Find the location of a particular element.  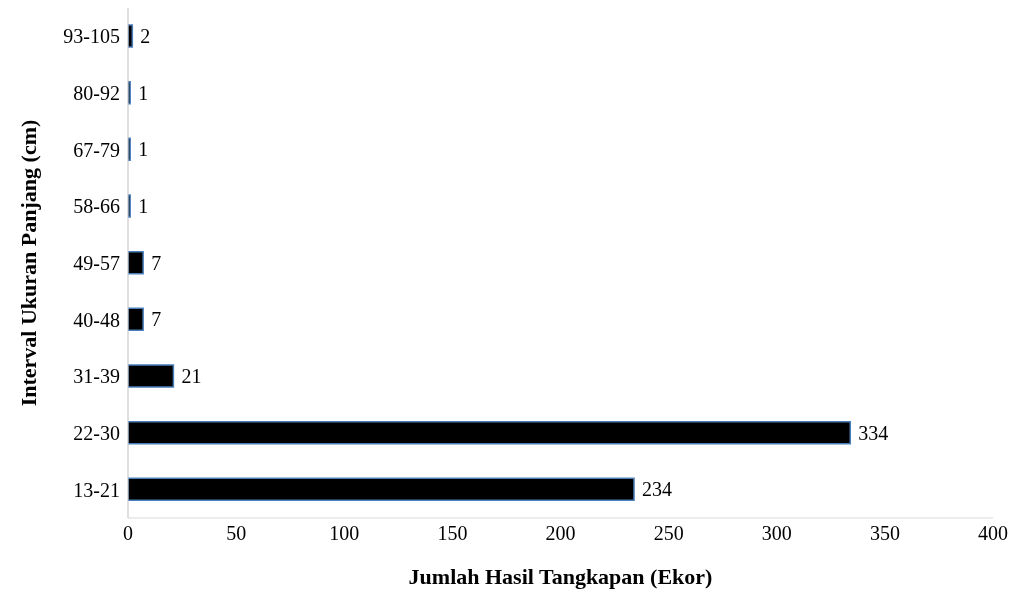

x-axis-title: Jumlah Hasil Tangkapan (Ekor) is located at coordinates (560, 576).